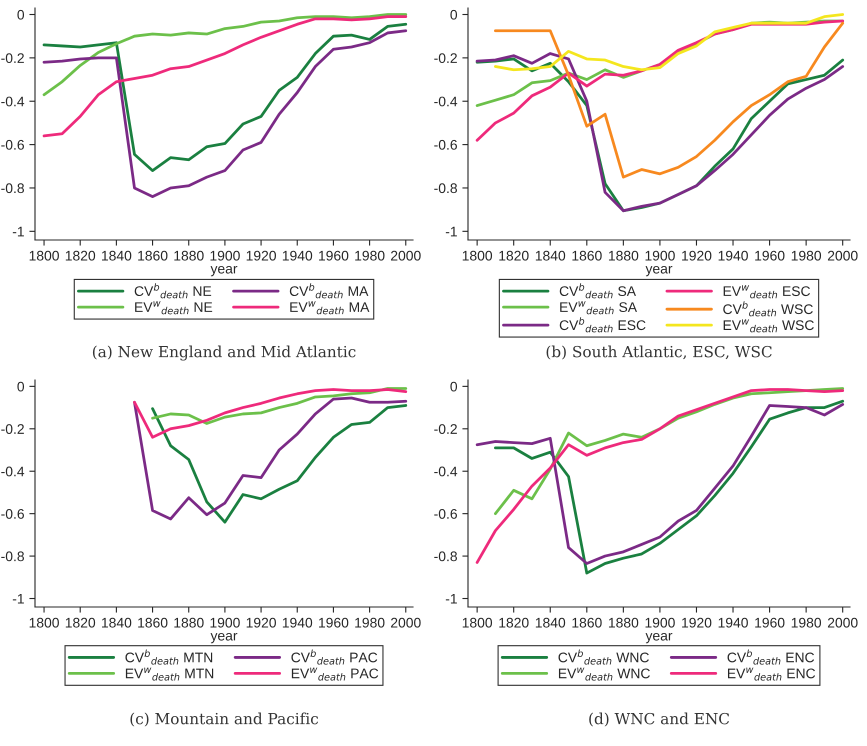 Image resolution: width=867 pixels, height=746 pixels. Describe the element at coordinates (659, 353) in the screenshot. I see `text: (b) South Atlantic, ESC, WSC` at that location.